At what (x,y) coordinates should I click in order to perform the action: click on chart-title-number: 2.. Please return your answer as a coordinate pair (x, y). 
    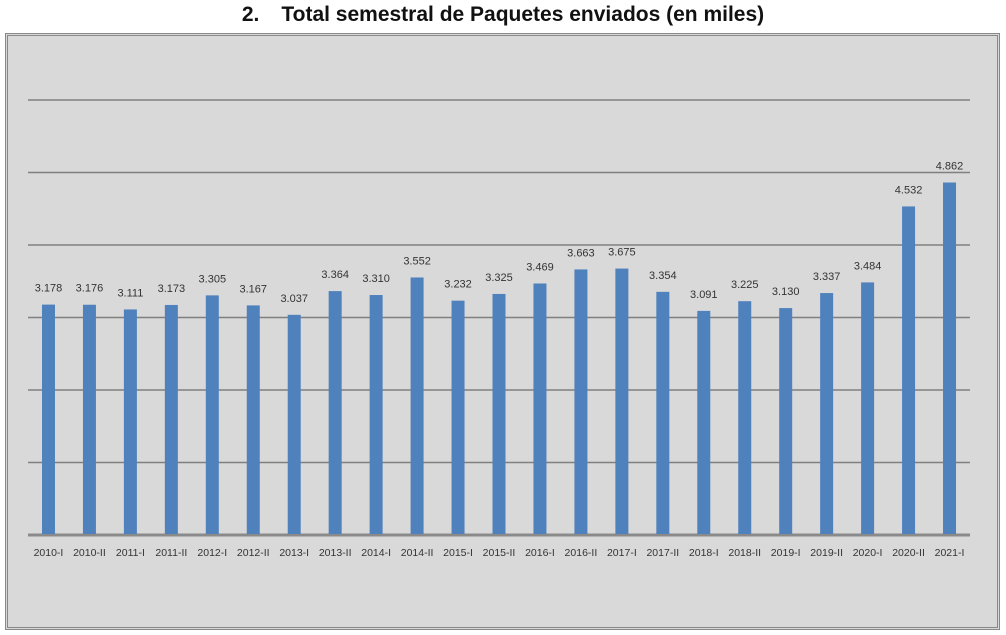
    Looking at the image, I should click on (250, 14).